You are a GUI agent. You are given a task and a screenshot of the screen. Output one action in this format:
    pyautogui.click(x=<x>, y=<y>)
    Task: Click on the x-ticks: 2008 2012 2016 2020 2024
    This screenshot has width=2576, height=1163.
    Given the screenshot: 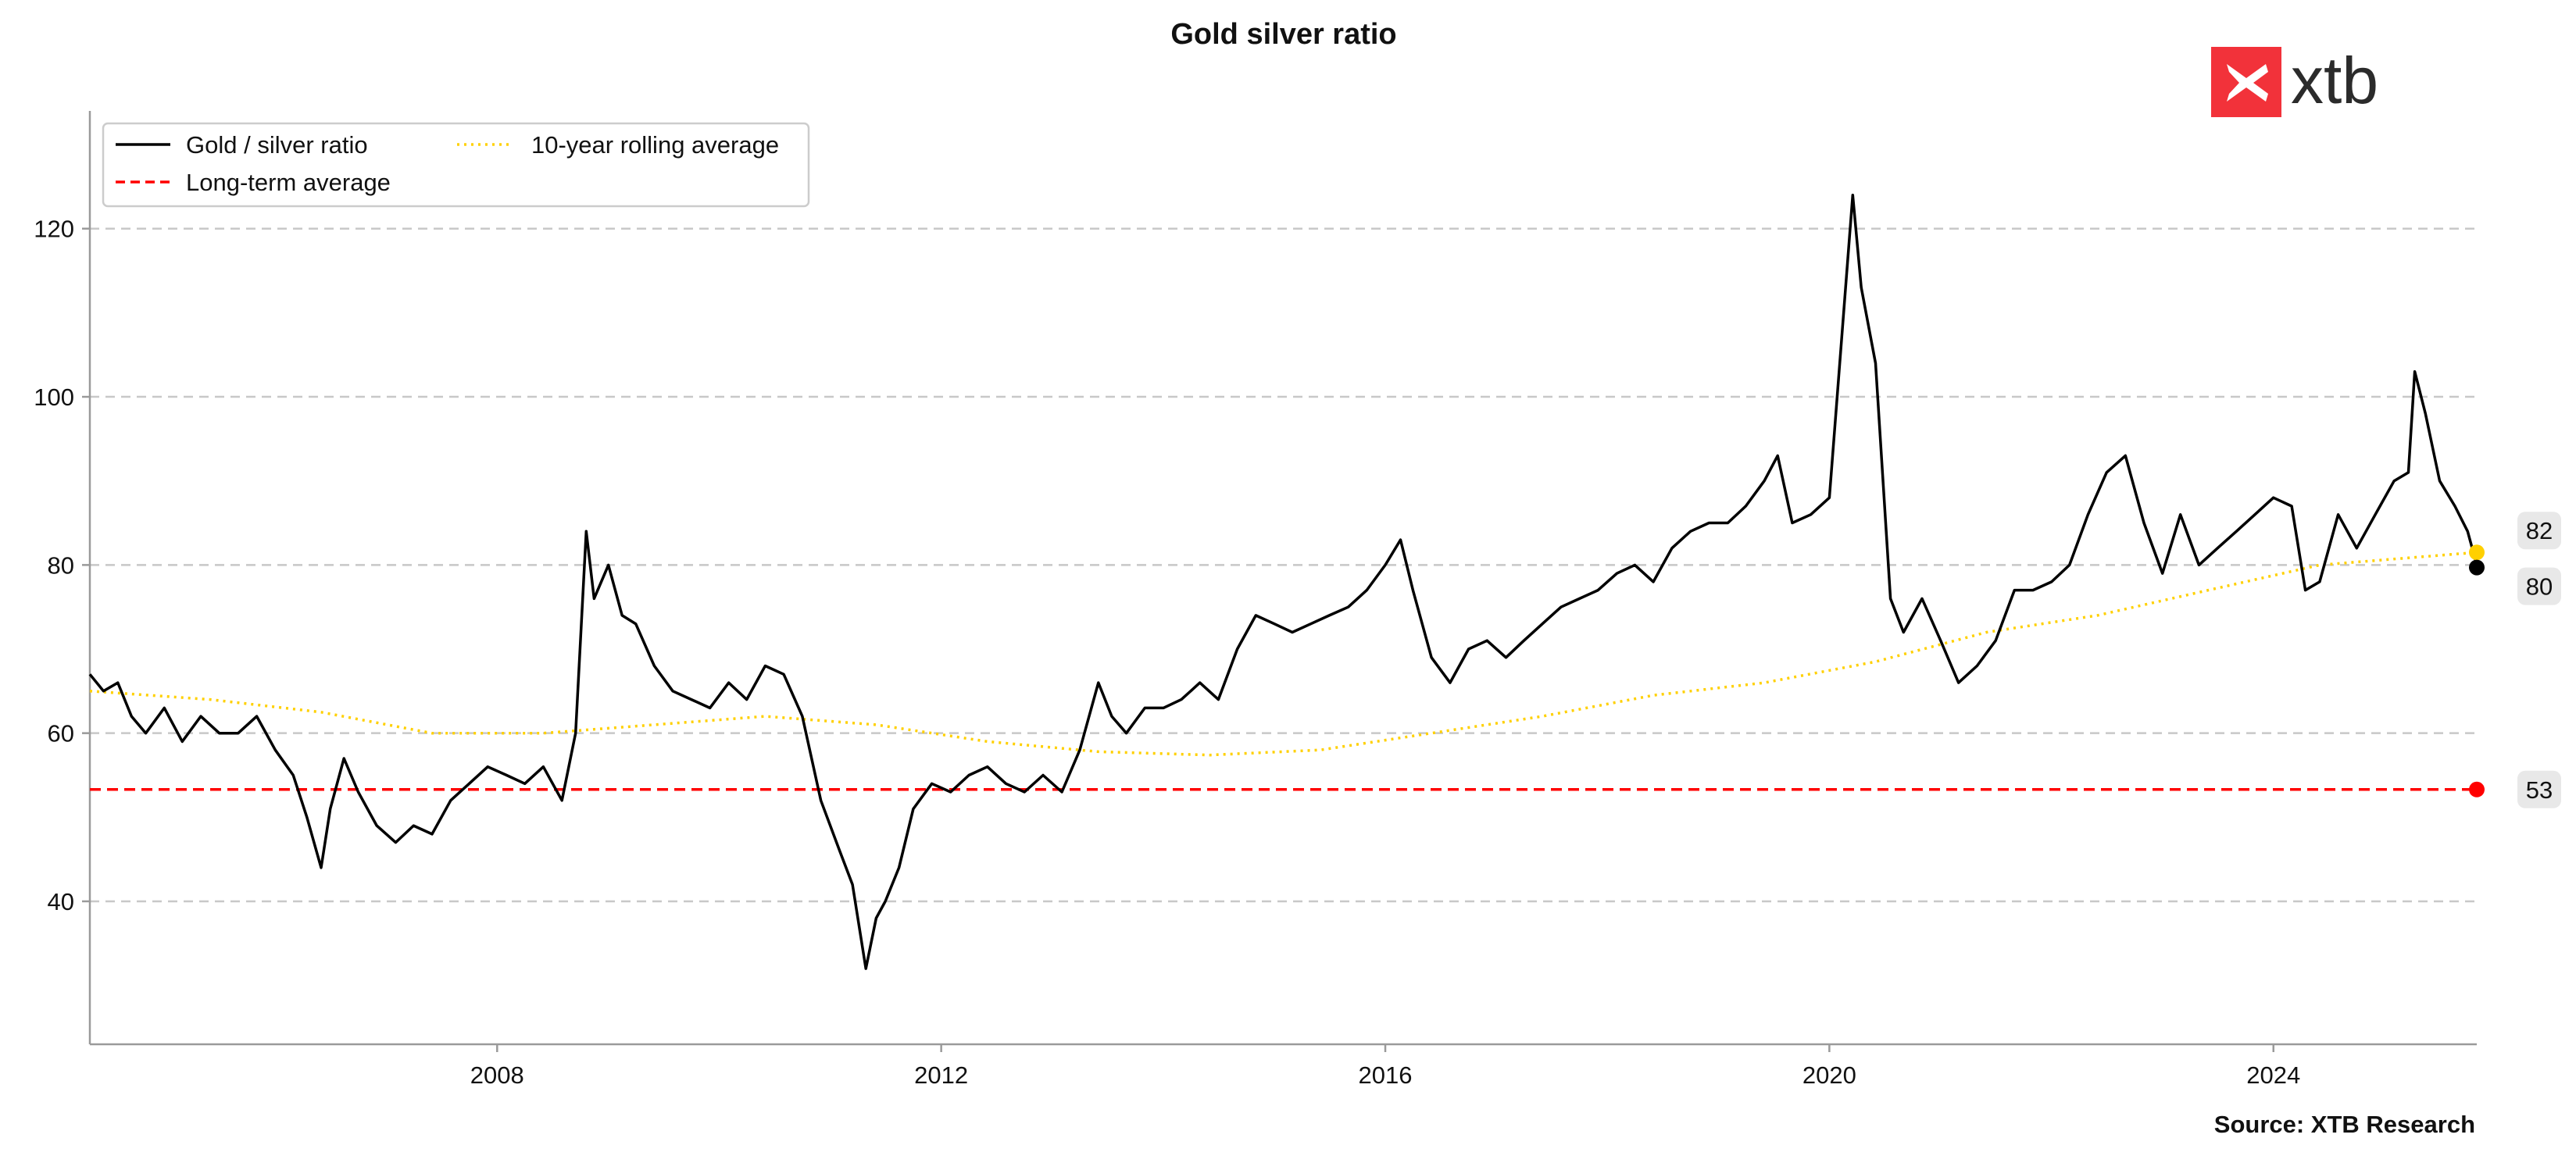 What is the action you would take?
    pyautogui.click(x=1385, y=1066)
    